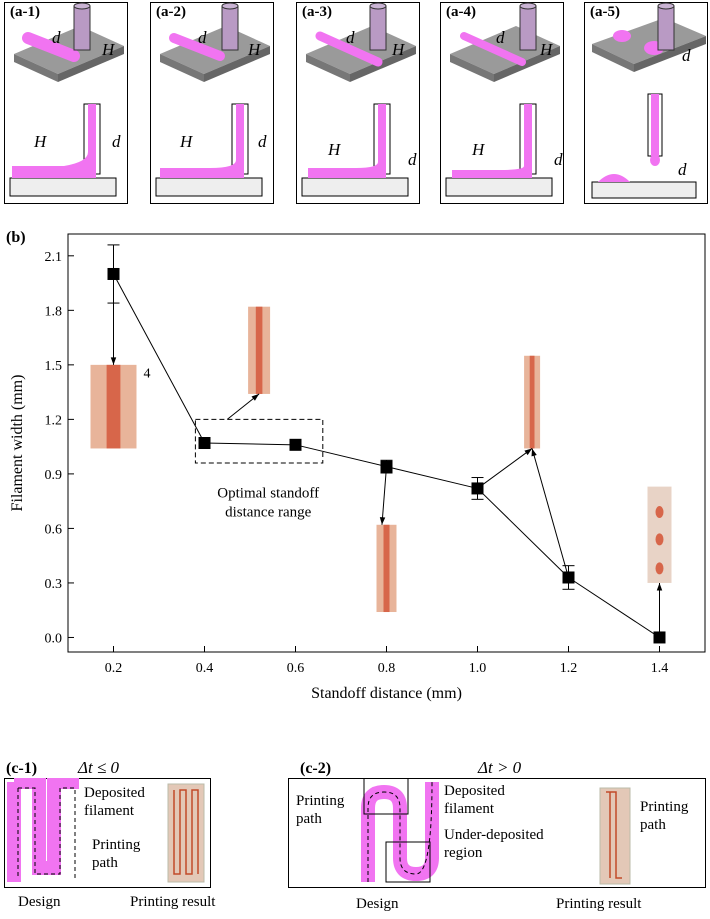 Image resolution: width=710 pixels, height=919 pixels. What do you see at coordinates (400, 831) in the screenshot?
I see `c2-design-path` at bounding box center [400, 831].